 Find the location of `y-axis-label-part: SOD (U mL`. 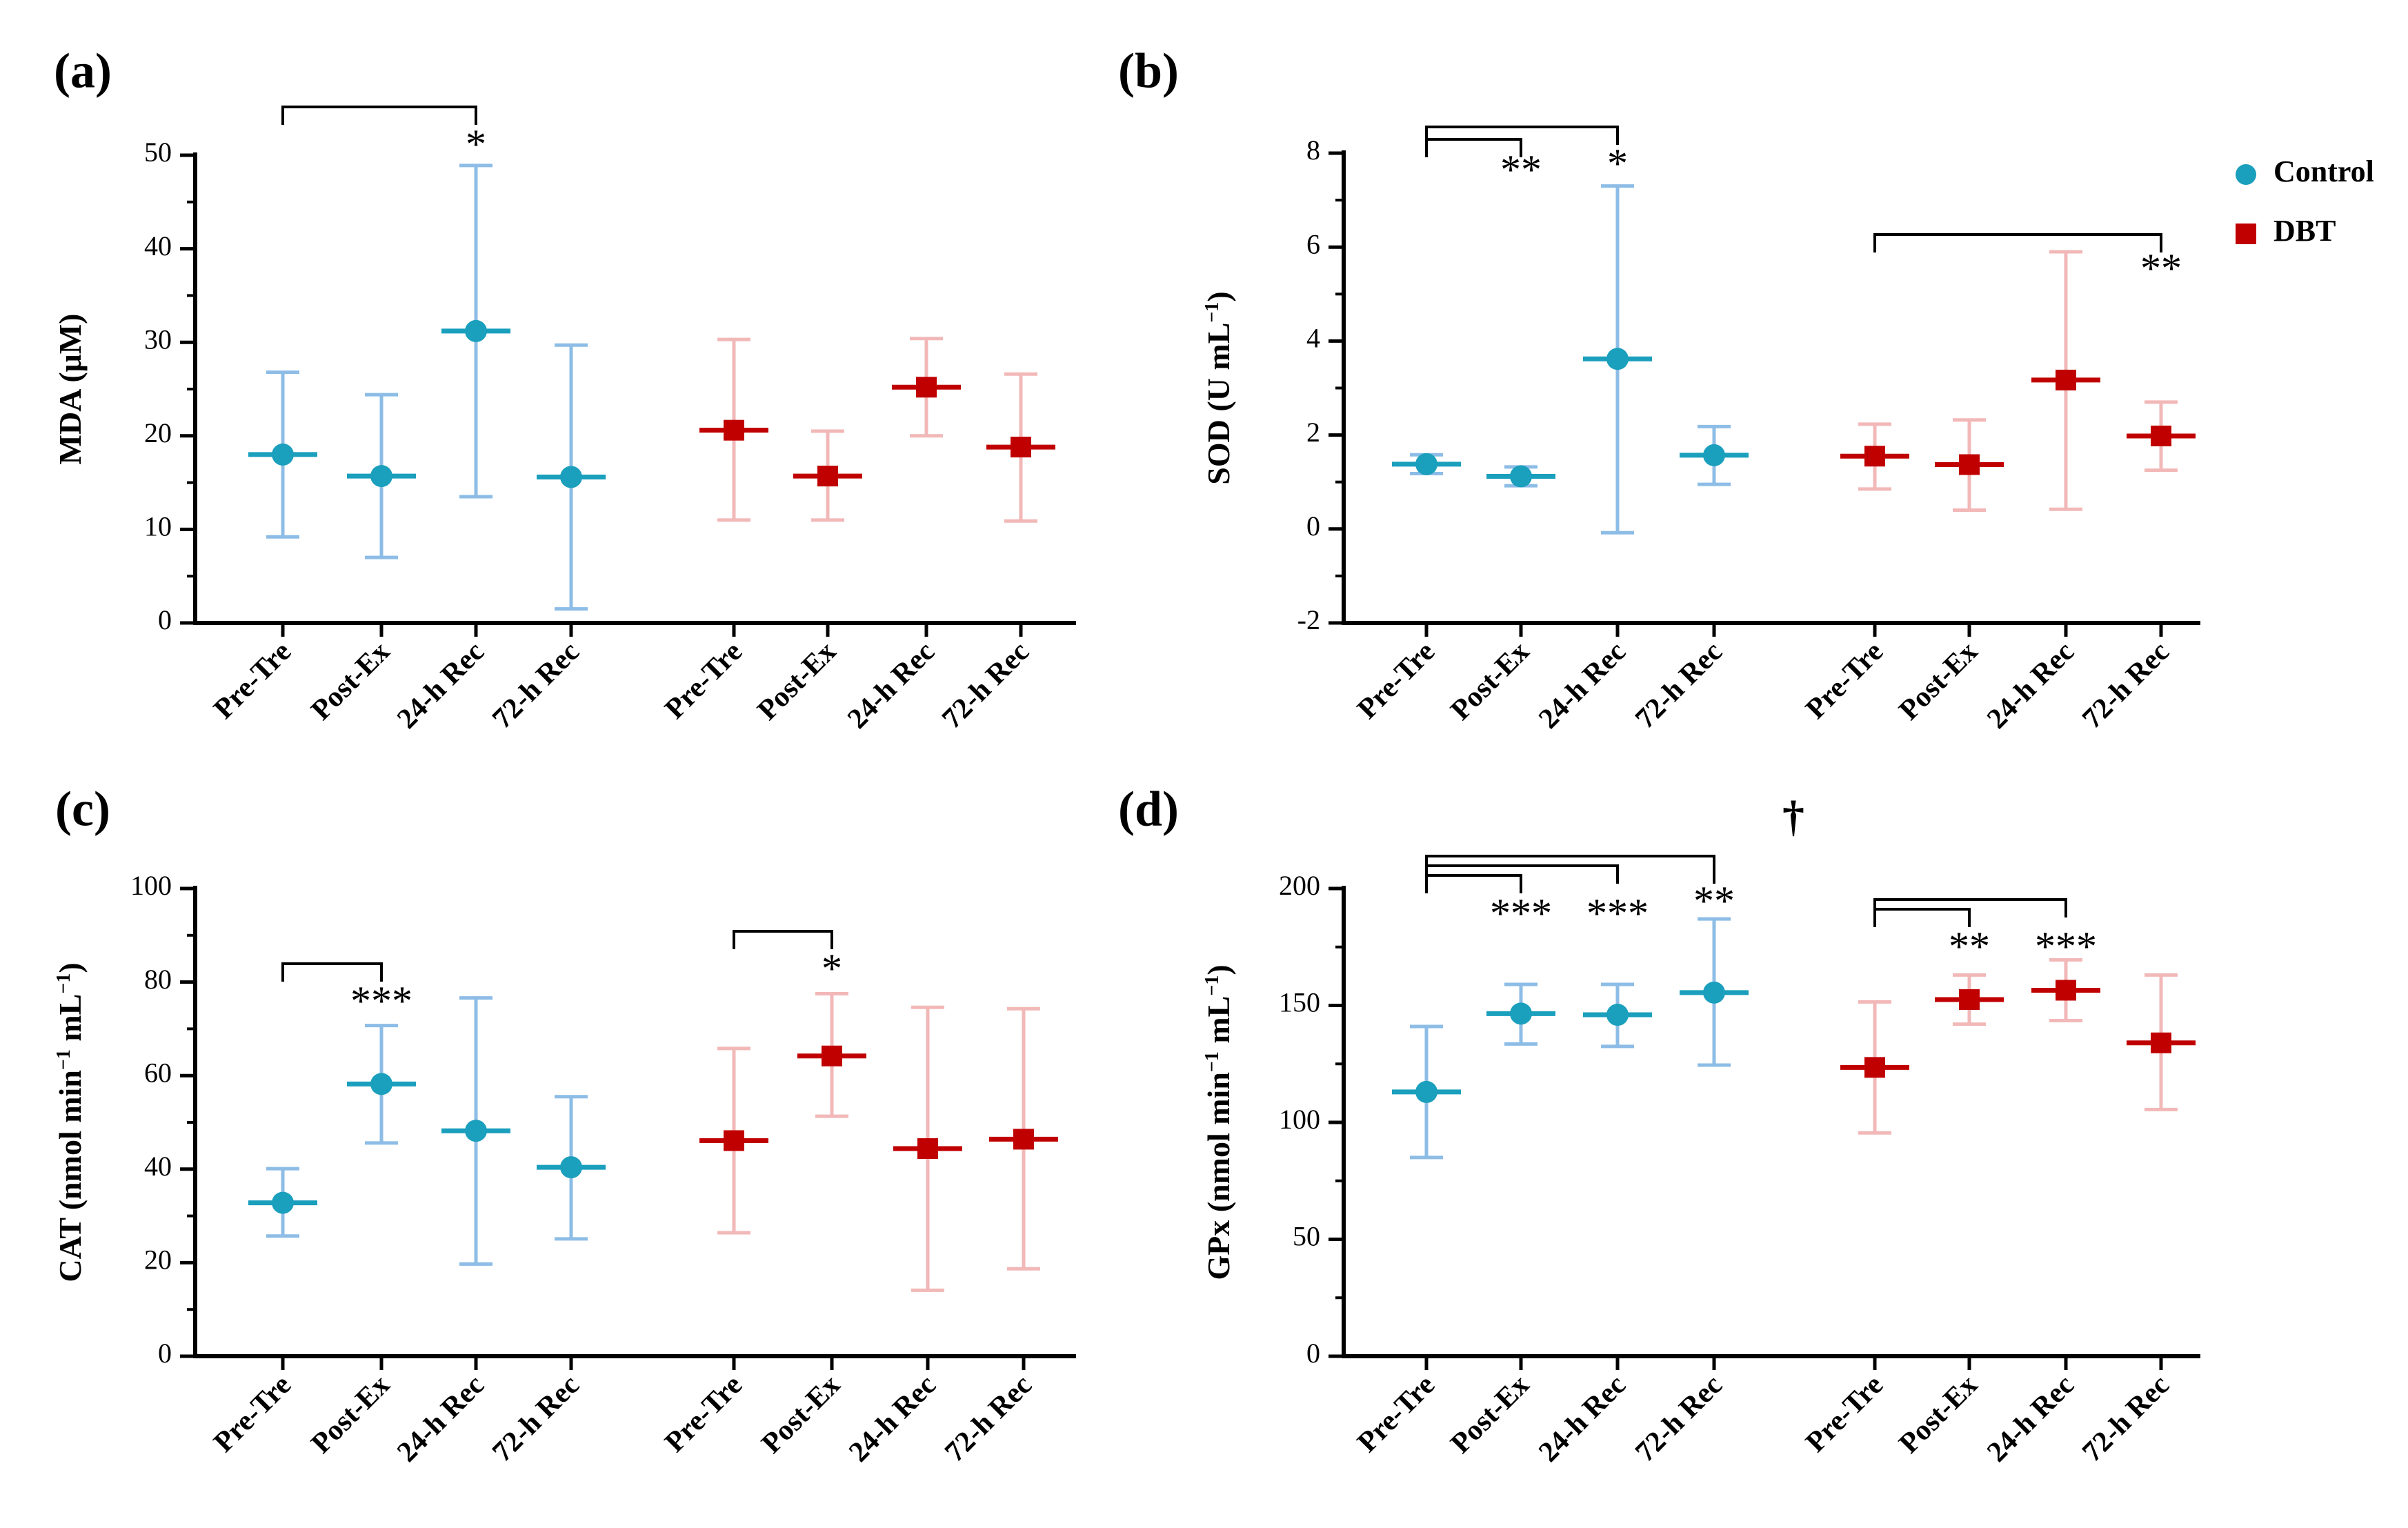

y-axis-label-part: SOD (U mL is located at coordinates (1218, 404).